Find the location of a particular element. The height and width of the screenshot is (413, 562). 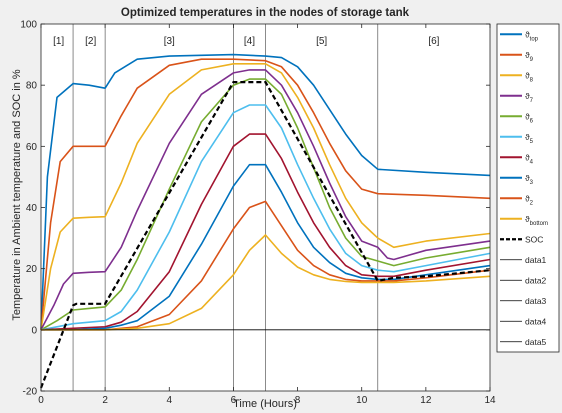

x-tick-label: 14 is located at coordinates (490, 400).